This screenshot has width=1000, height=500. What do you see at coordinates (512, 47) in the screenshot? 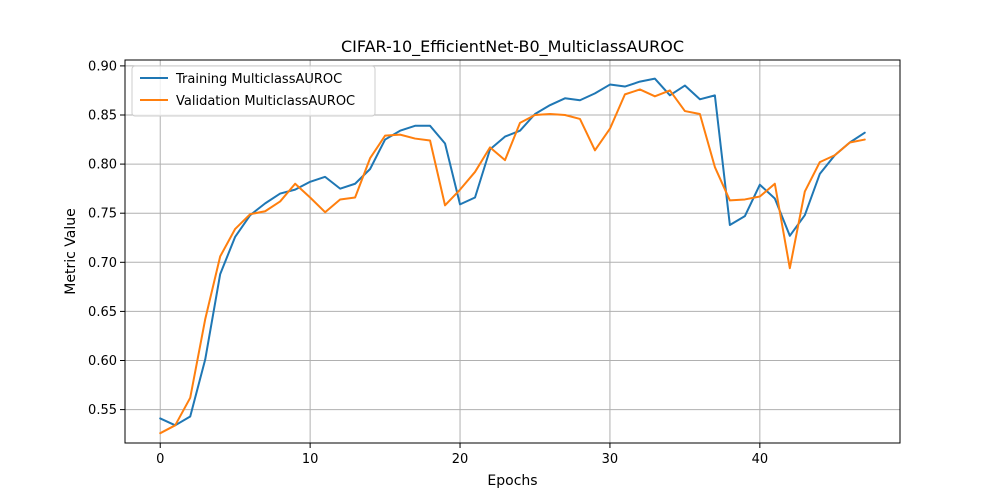
I see `chart-title: CIFAR-10_EfficientNet-B0_MulticlassAUROC` at bounding box center [512, 47].